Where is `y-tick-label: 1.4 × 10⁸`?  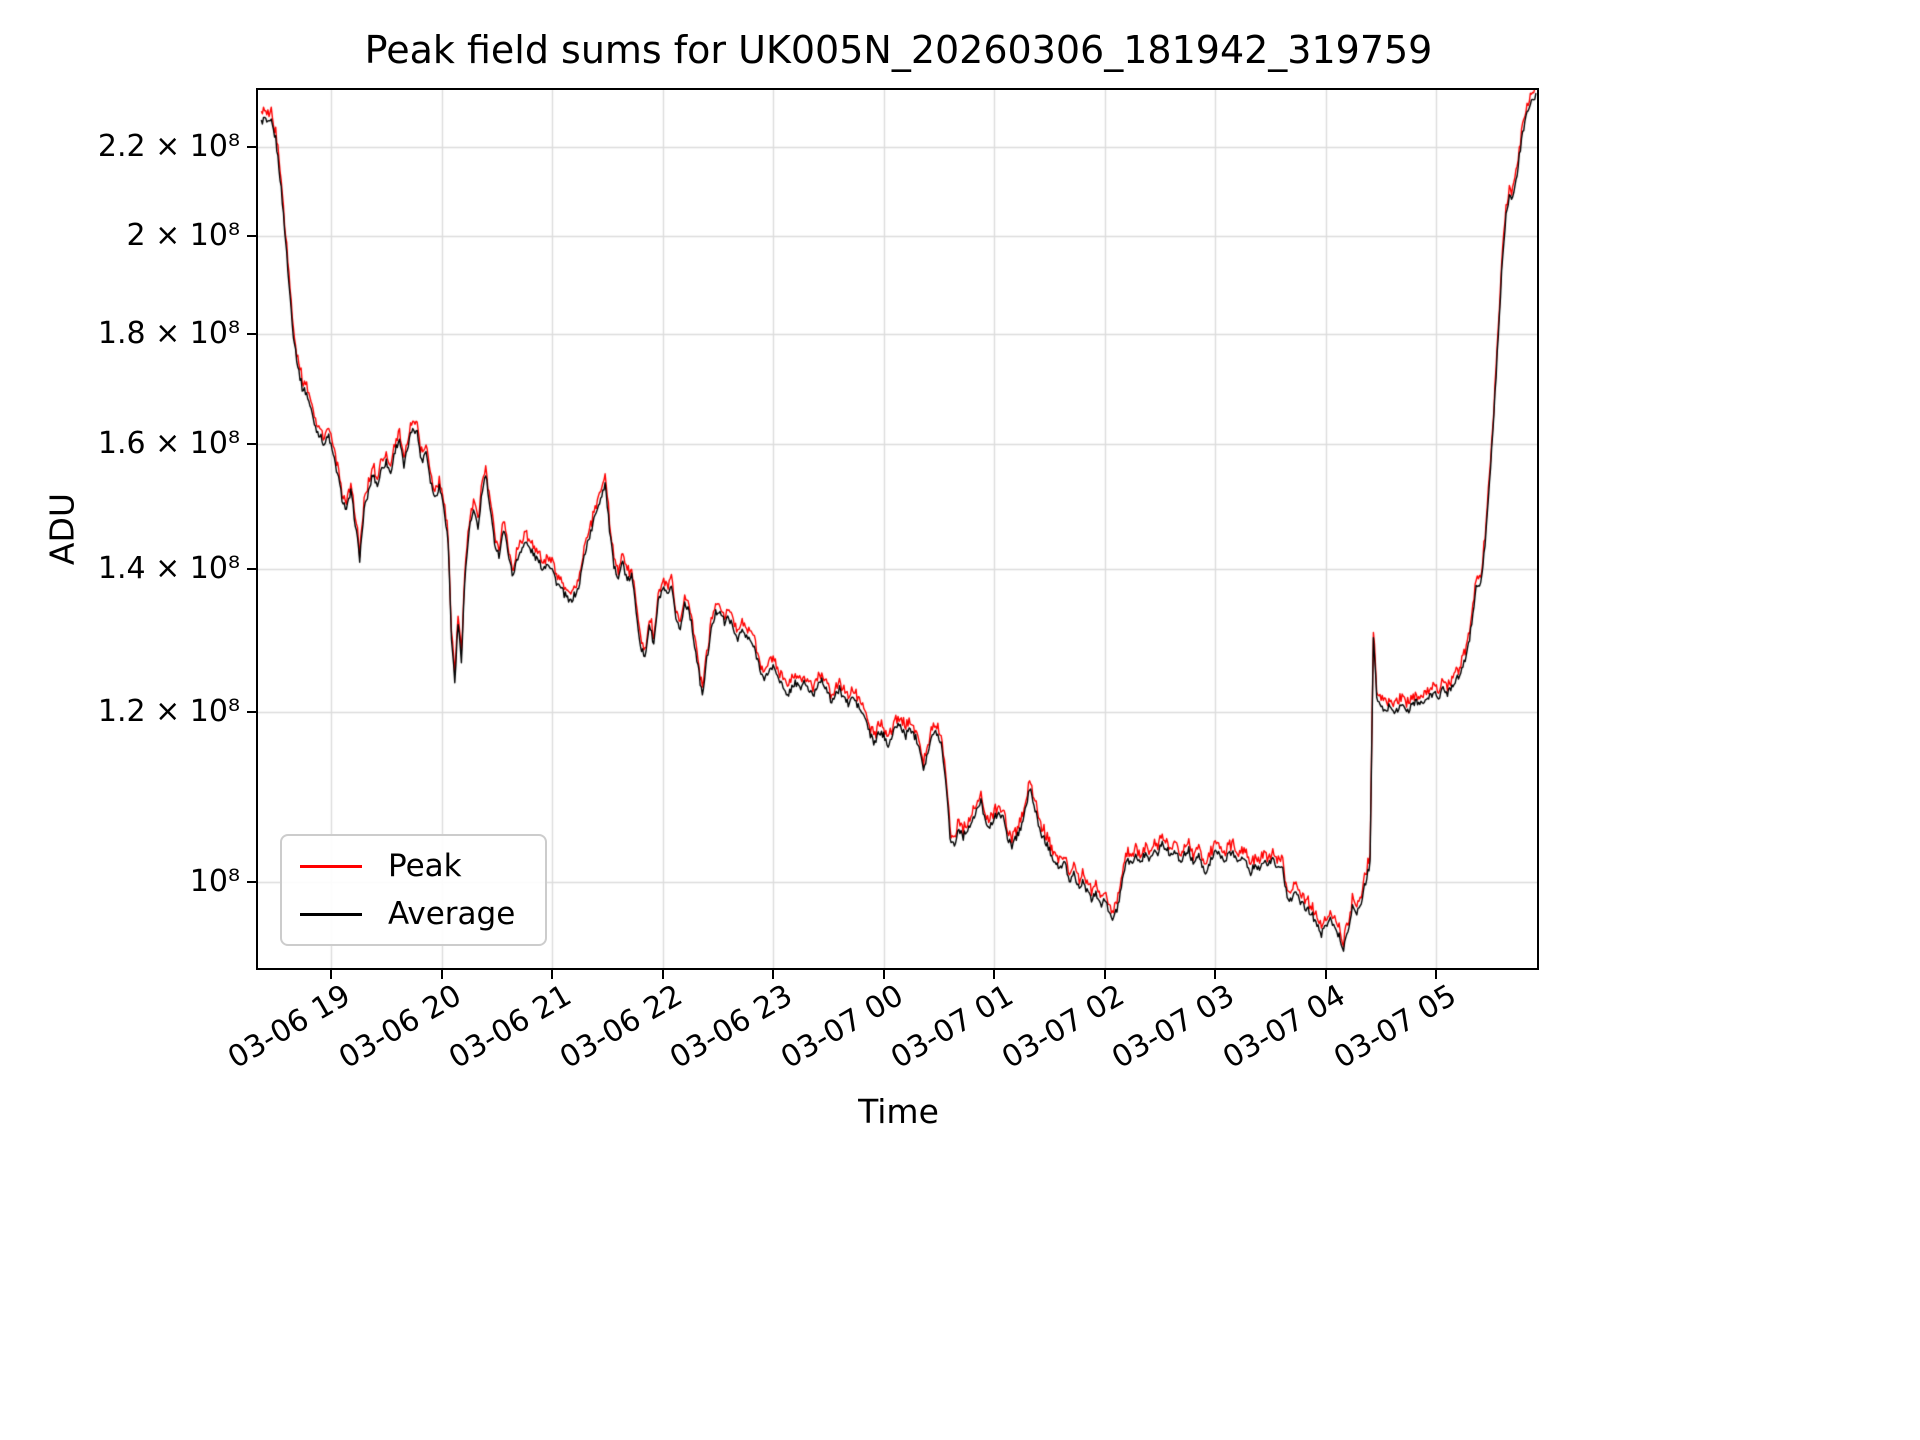
y-tick-label: 1.4 × 10⁸ is located at coordinates (168, 568).